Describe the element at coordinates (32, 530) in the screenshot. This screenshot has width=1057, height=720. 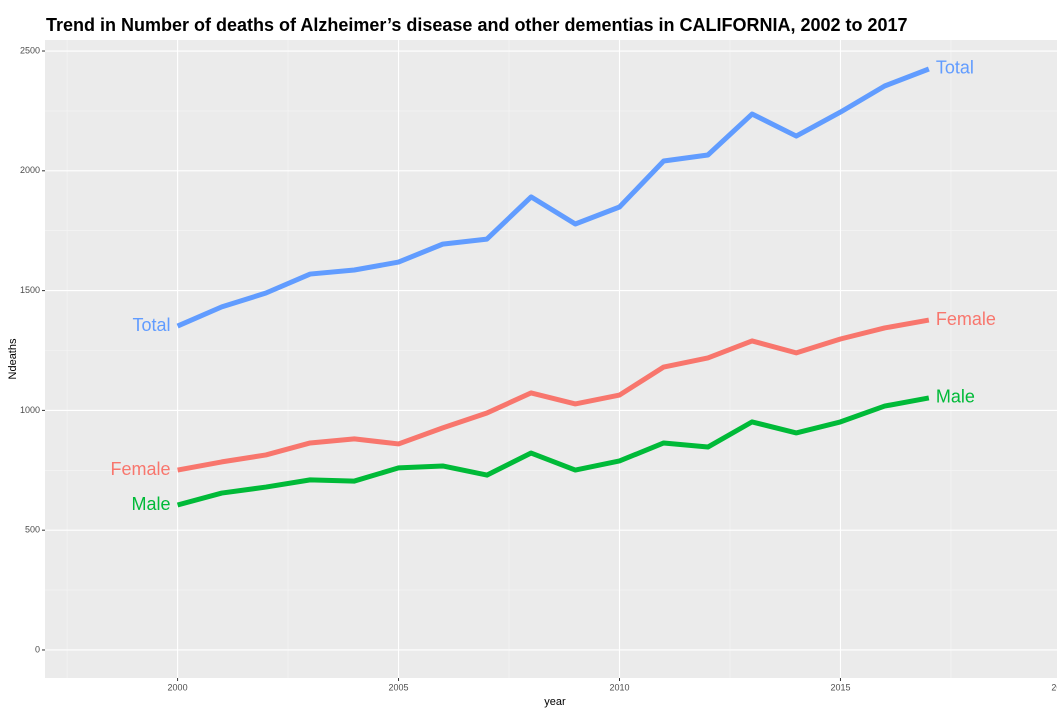
I see `y-tick-label: 500` at that location.